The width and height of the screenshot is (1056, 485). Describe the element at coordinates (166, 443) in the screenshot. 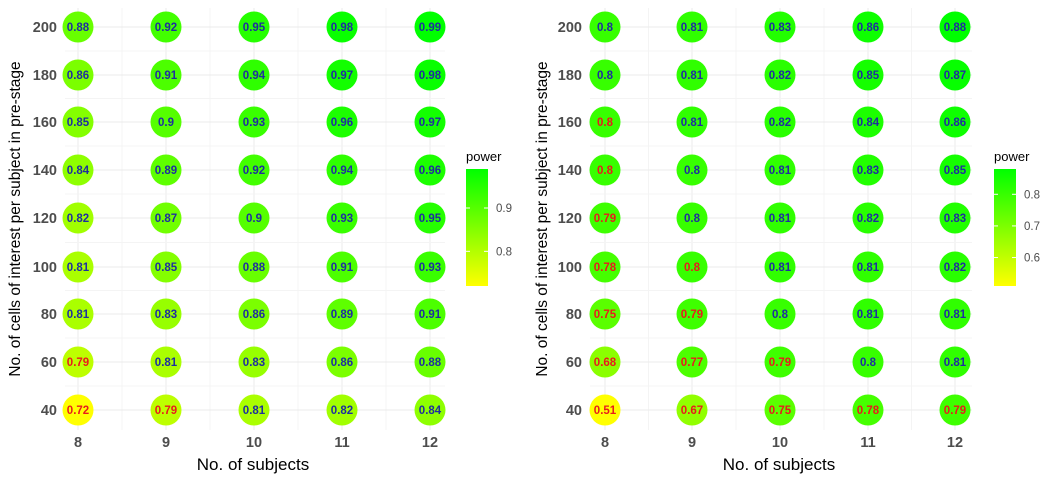

I see `x-tick-label: 9` at that location.